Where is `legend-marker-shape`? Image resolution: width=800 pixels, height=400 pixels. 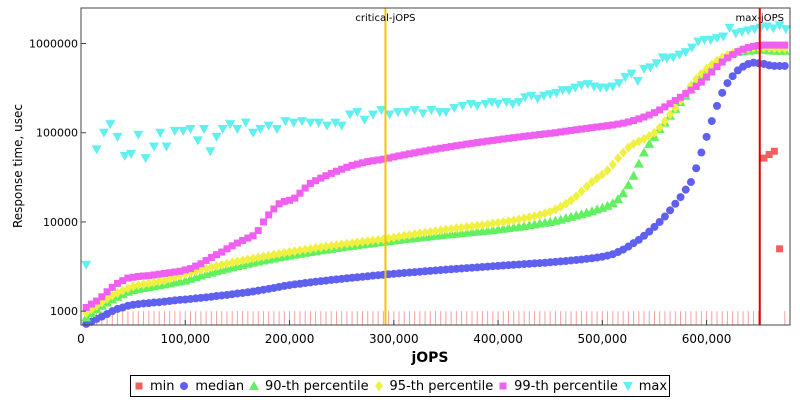 legend-marker-shape is located at coordinates (139, 386).